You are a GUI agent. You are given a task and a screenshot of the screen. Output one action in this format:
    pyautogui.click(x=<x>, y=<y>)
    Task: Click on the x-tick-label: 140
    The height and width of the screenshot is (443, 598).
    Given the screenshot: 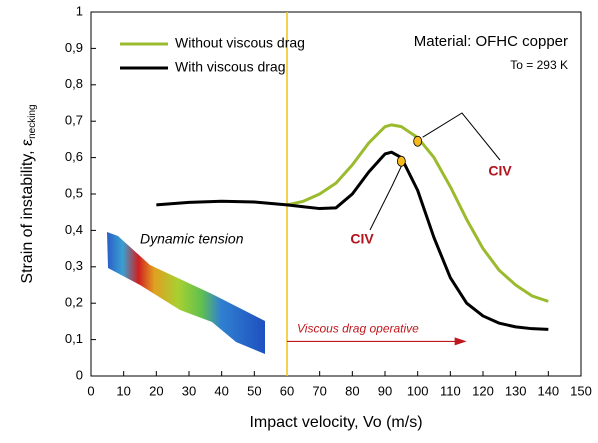 What is the action you would take?
    pyautogui.click(x=548, y=390)
    